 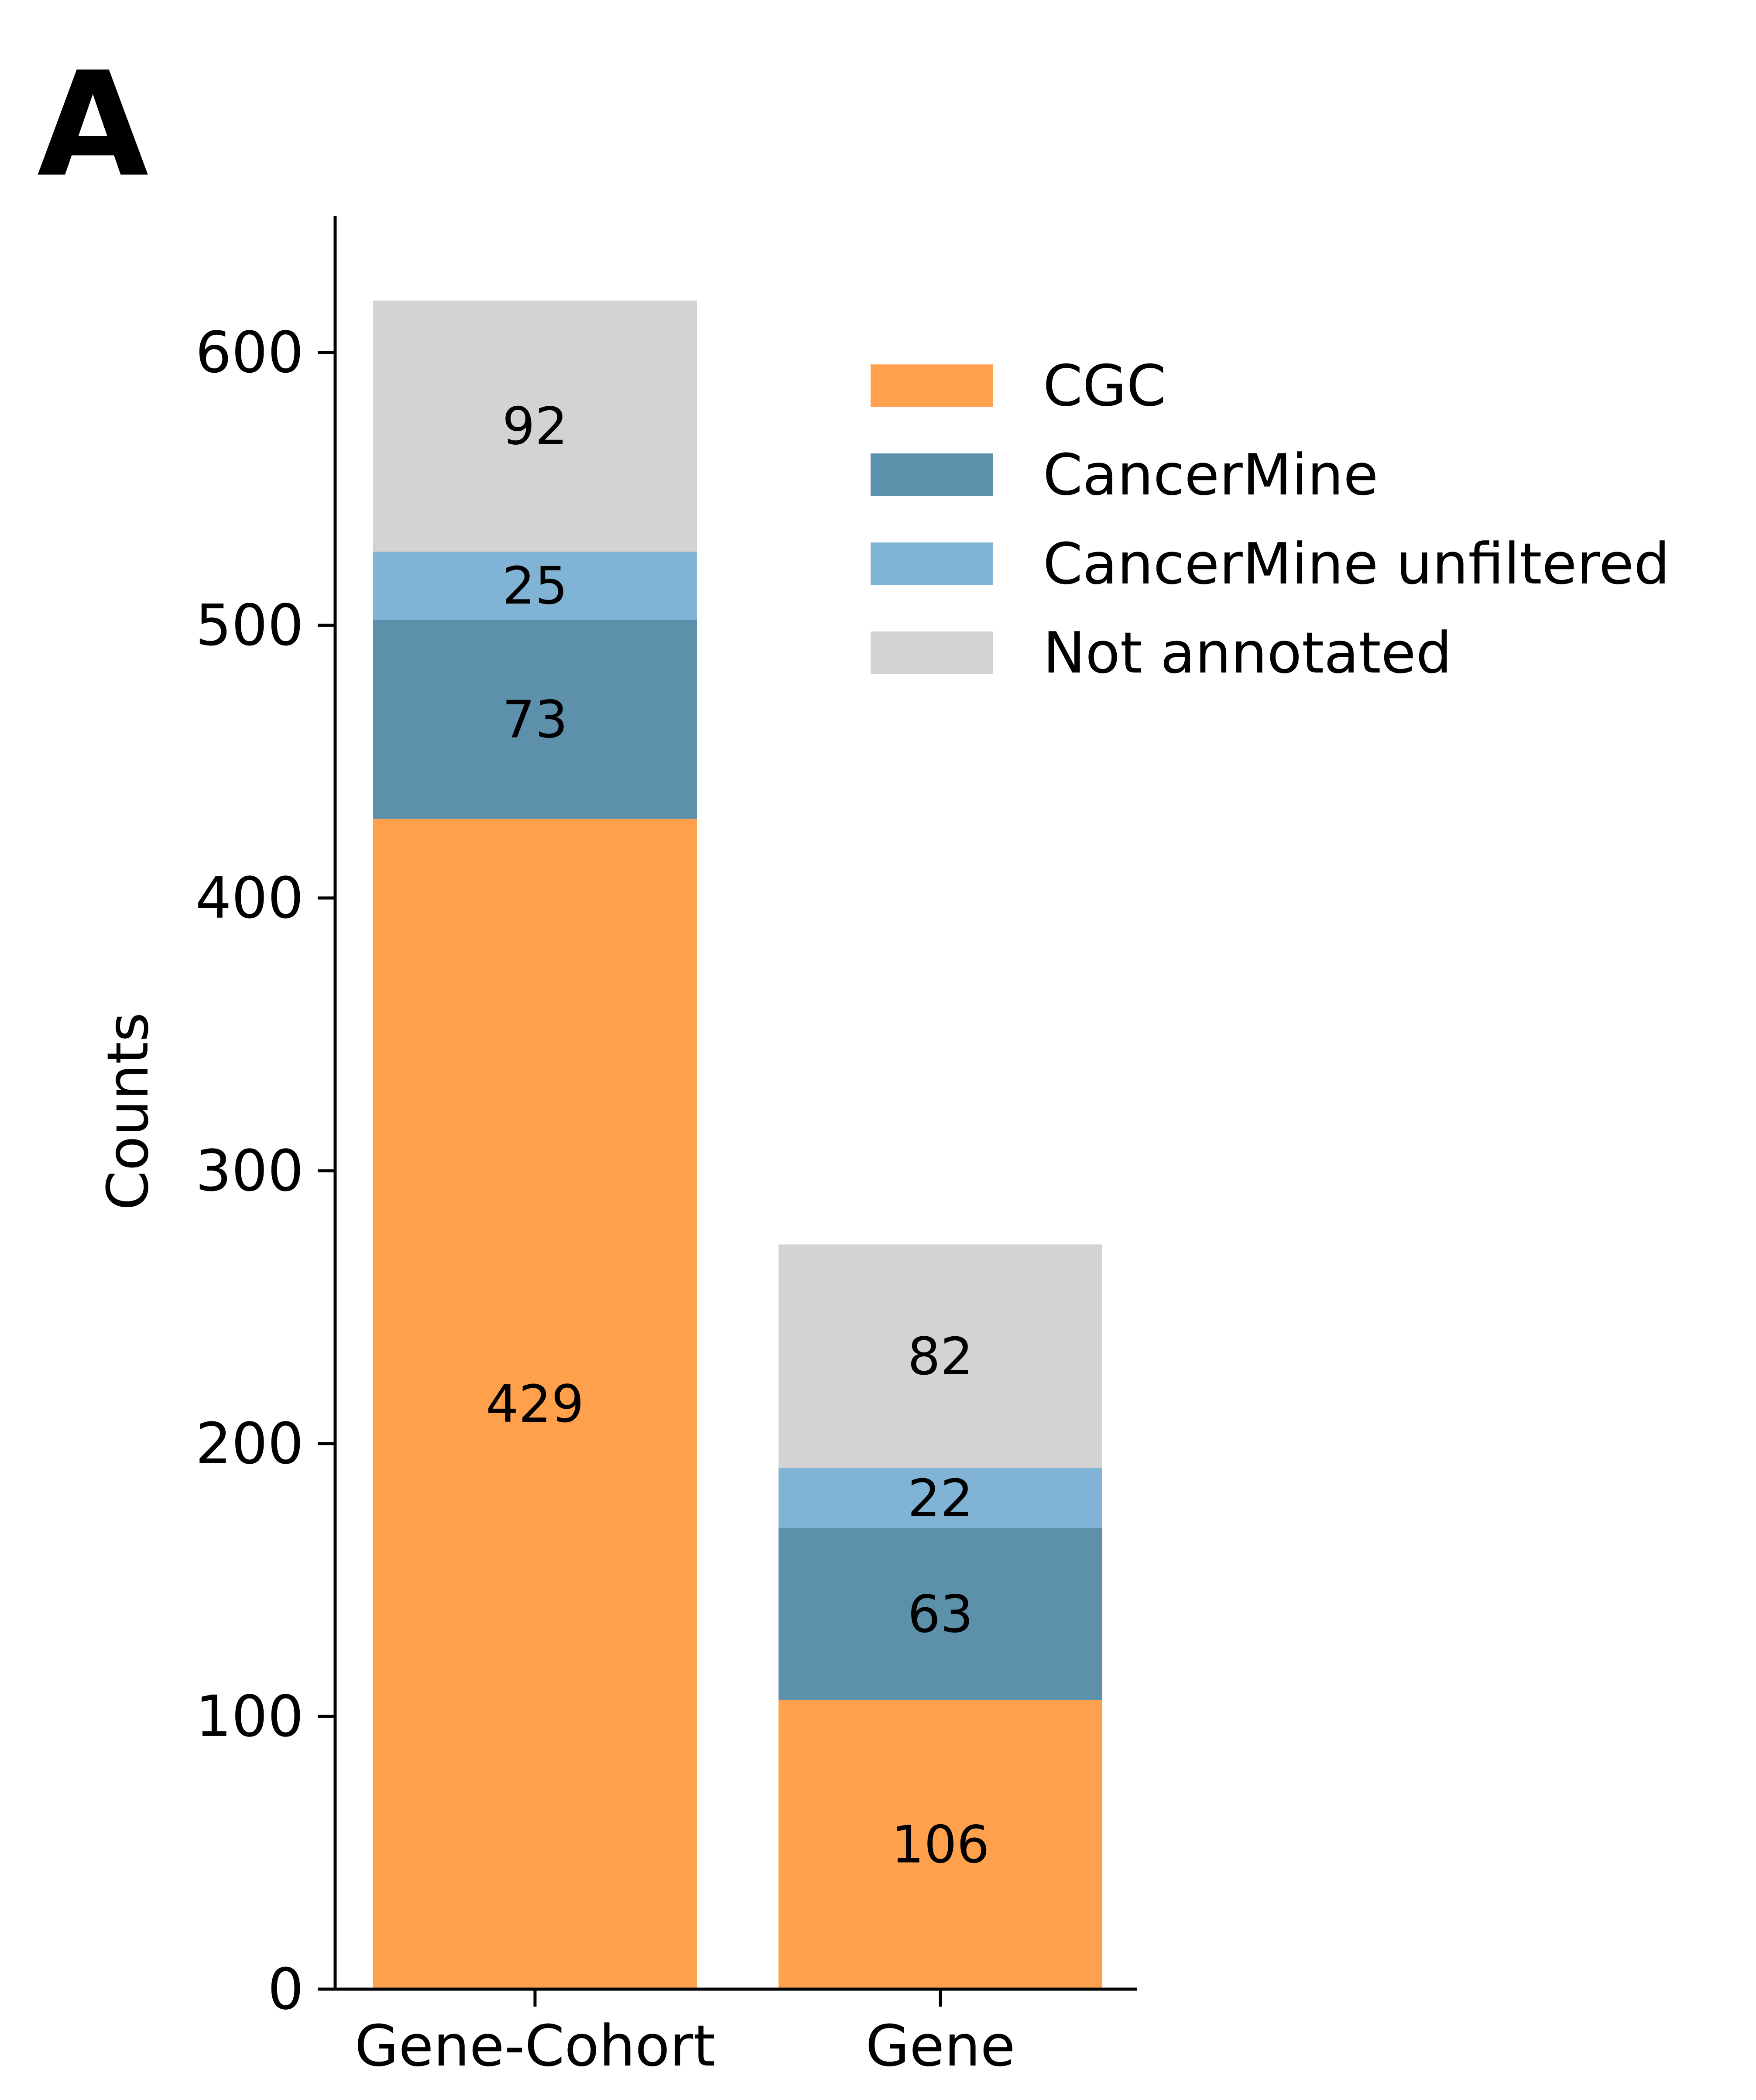 I want to click on panel-letter: A, so click(x=94, y=125).